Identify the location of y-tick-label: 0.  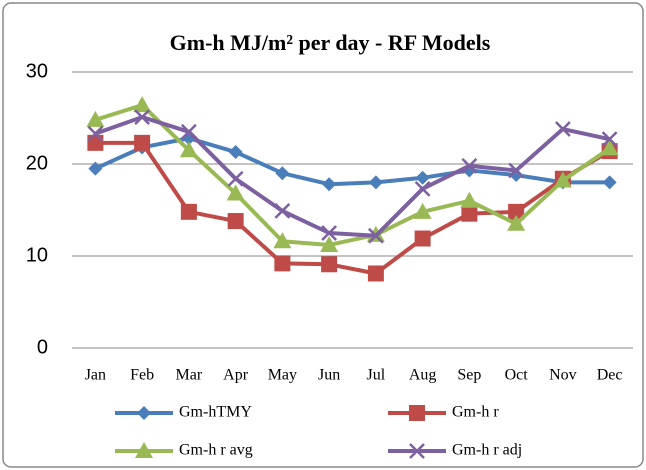
(42, 347).